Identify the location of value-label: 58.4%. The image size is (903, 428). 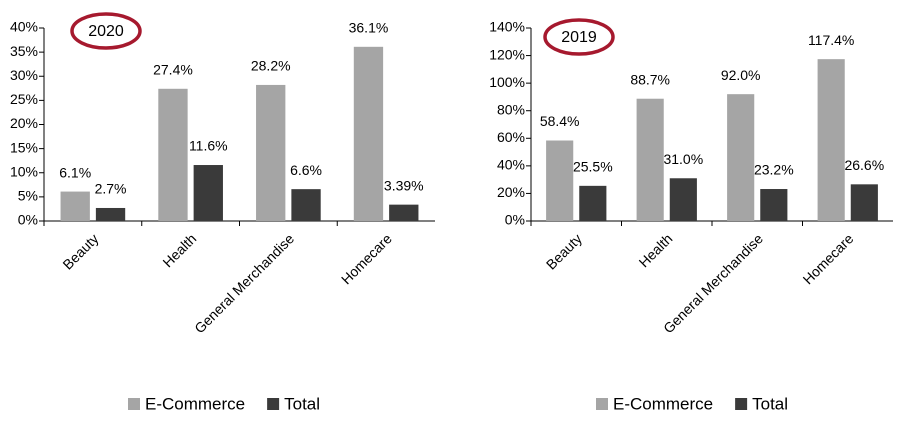
(560, 121).